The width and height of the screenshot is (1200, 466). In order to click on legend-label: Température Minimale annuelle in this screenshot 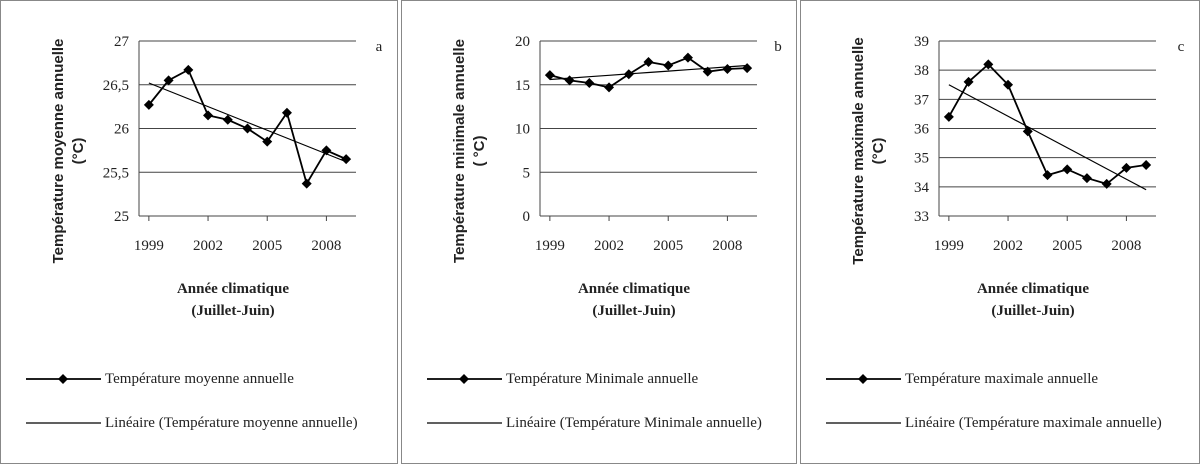, I will do `click(602, 379)`.